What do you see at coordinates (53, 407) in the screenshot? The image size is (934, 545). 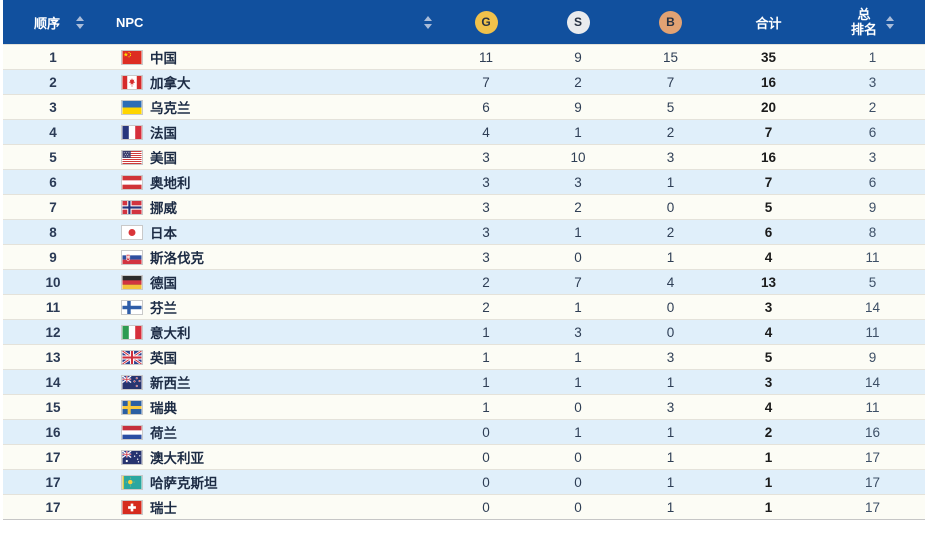 I see `order-cell: 15` at bounding box center [53, 407].